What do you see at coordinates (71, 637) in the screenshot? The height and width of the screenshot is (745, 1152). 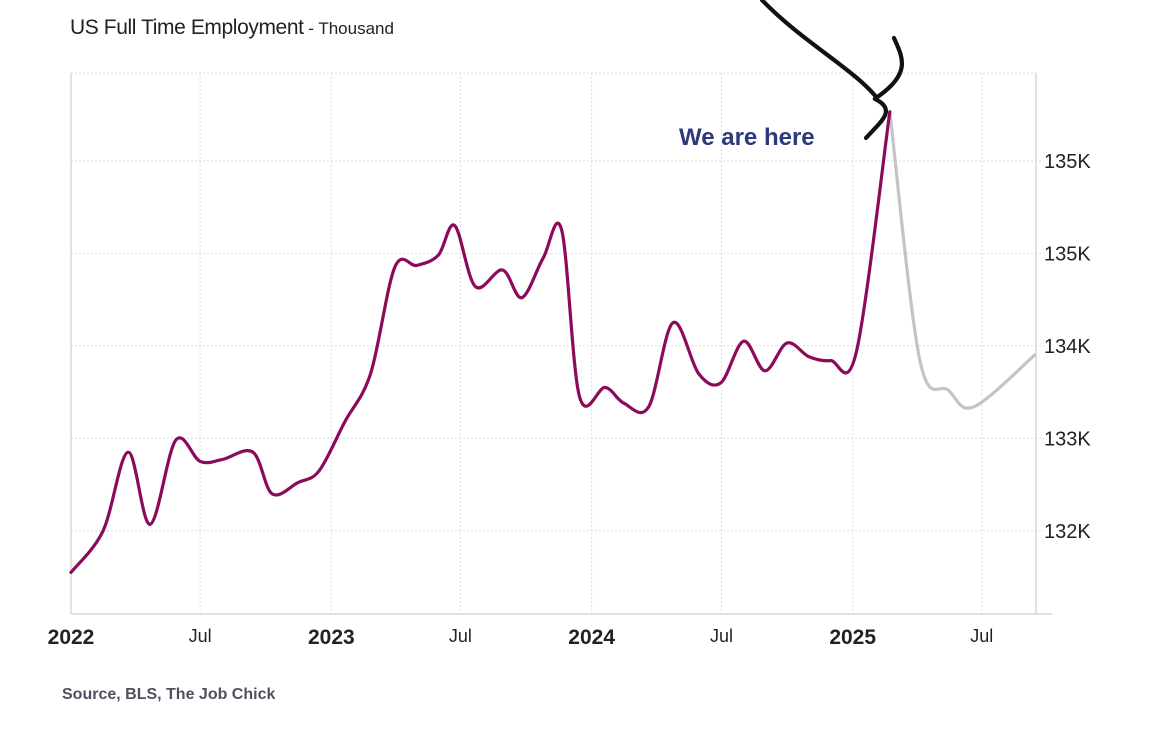 I see `x-tick-label-year: 2022` at bounding box center [71, 637].